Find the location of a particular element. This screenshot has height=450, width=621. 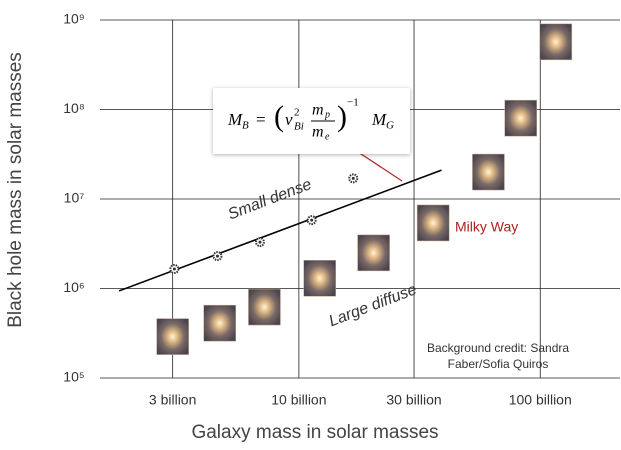

x-tick-label: 3 billion is located at coordinates (172, 400).